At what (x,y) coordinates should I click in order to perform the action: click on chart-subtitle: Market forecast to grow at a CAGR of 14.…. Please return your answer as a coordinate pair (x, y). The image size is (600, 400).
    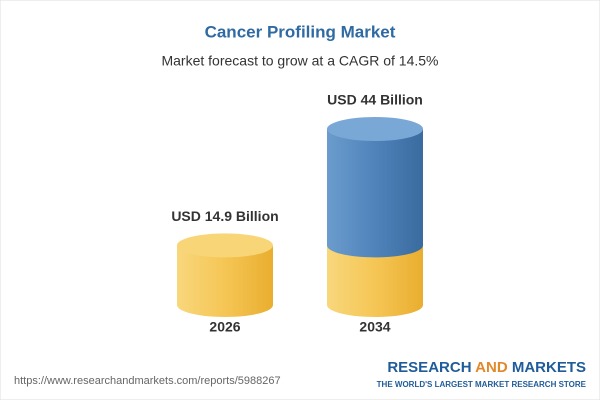
    Looking at the image, I should click on (299, 61).